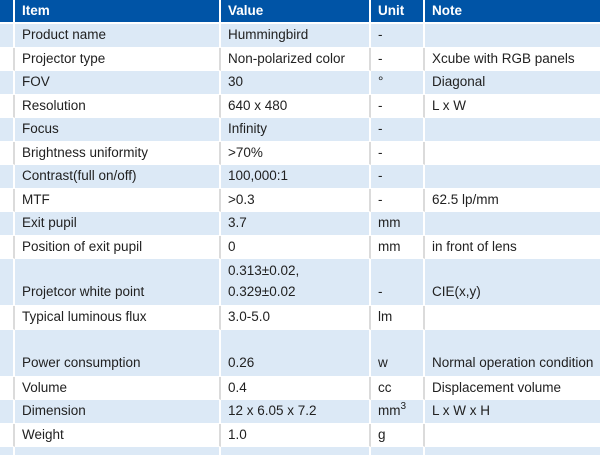  What do you see at coordinates (512, 412) in the screenshot?
I see `note-cell: L x W x H` at bounding box center [512, 412].